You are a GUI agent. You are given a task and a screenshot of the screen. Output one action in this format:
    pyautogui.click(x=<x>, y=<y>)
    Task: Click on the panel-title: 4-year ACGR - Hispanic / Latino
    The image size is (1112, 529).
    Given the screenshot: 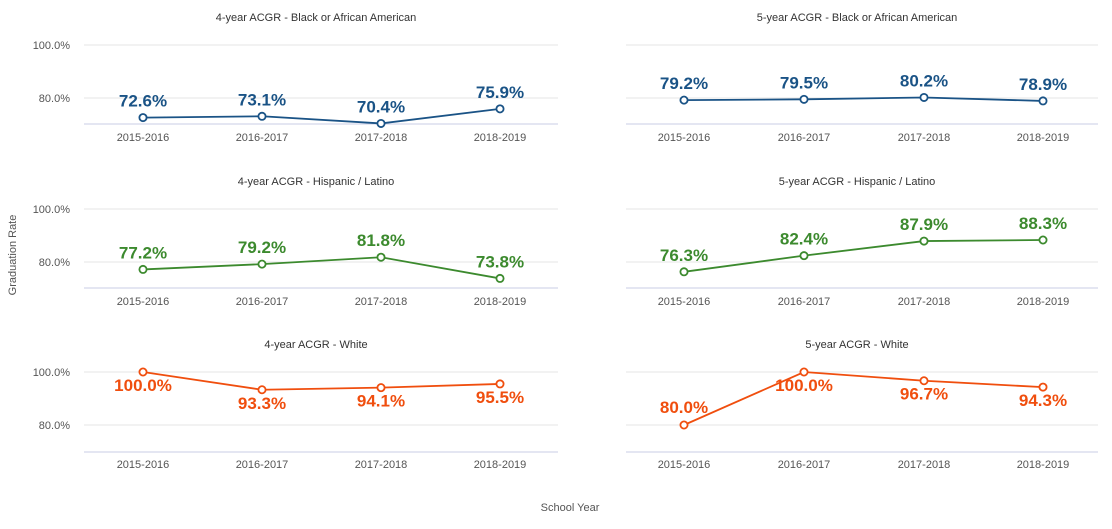 What is the action you would take?
    pyautogui.click(x=316, y=182)
    